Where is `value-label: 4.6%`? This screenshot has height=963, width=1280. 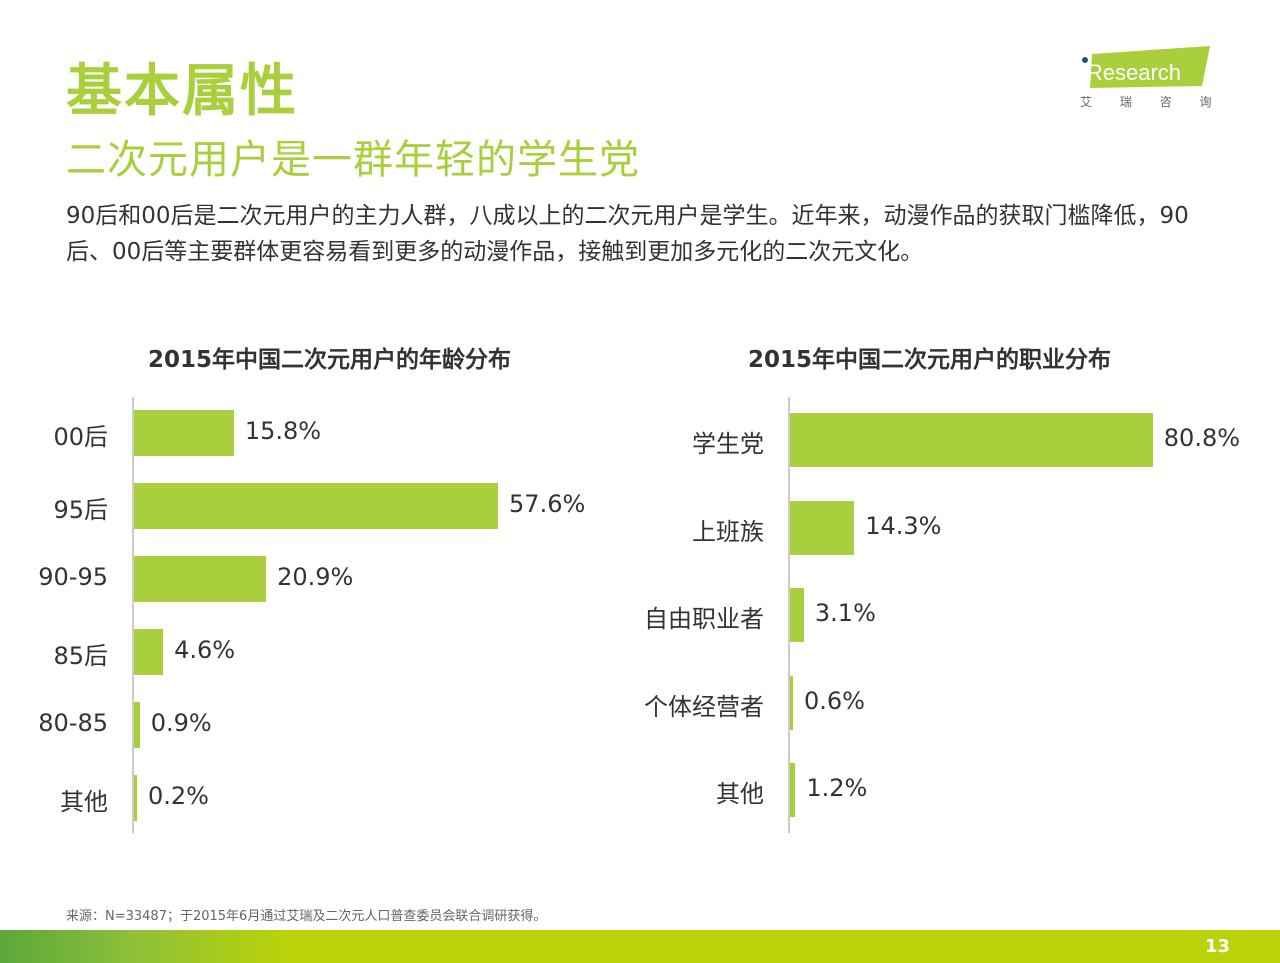 value-label: 4.6% is located at coordinates (205, 650).